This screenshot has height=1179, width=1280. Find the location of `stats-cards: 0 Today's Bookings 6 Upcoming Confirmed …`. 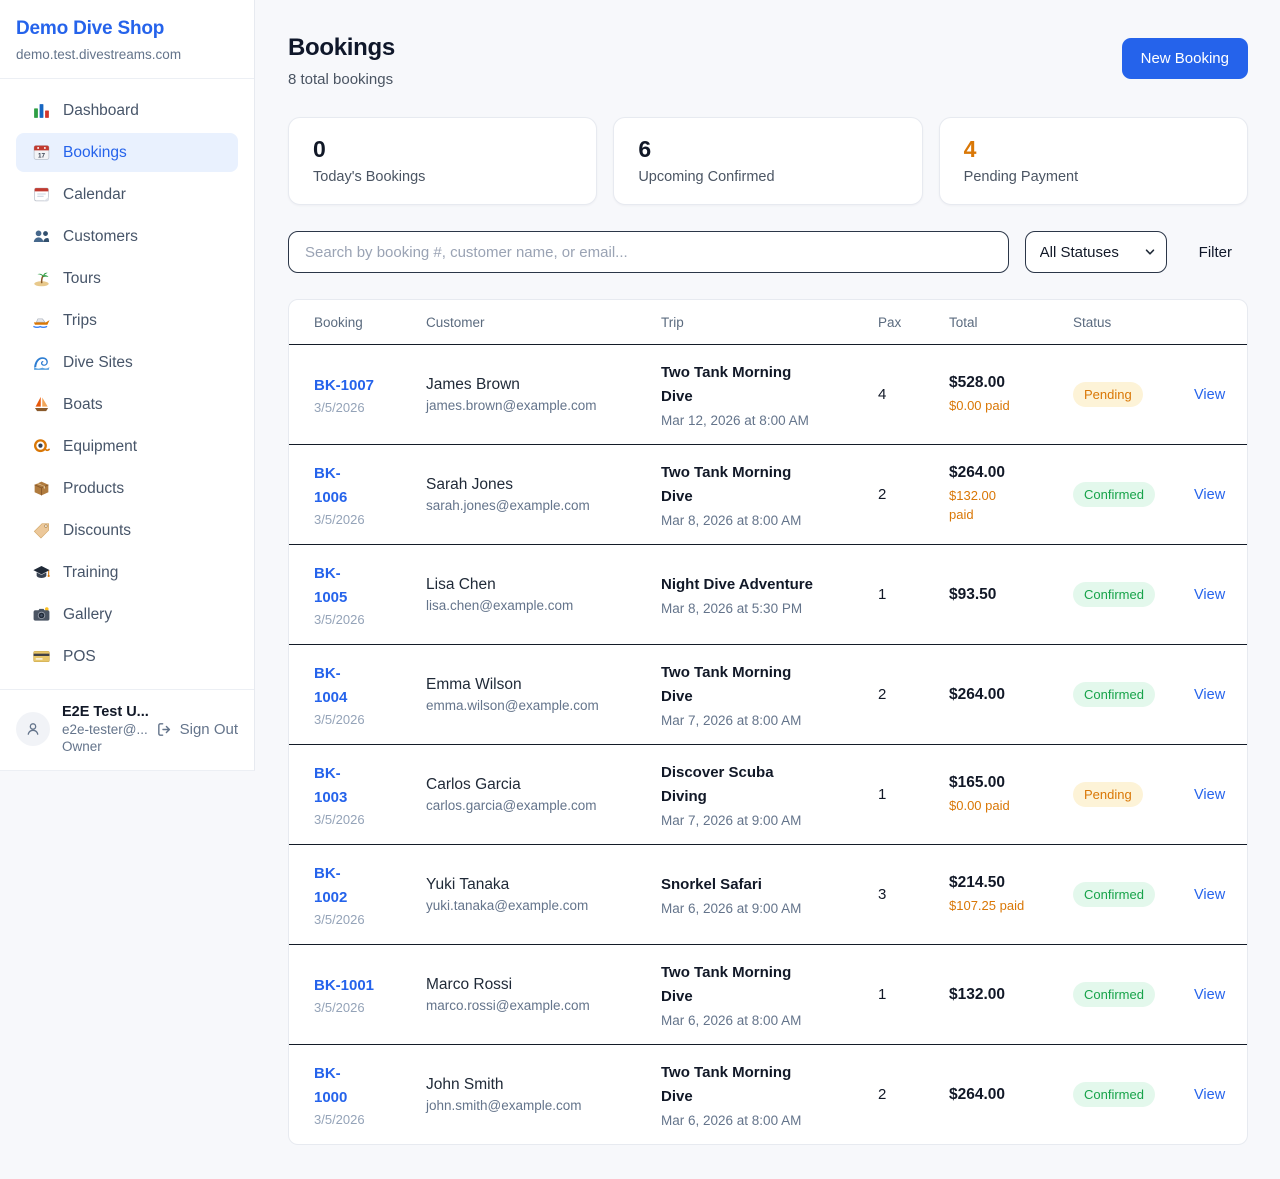

stats-cards: 0 Today's Bookings 6 Upcoming Confirmed … is located at coordinates (768, 161).